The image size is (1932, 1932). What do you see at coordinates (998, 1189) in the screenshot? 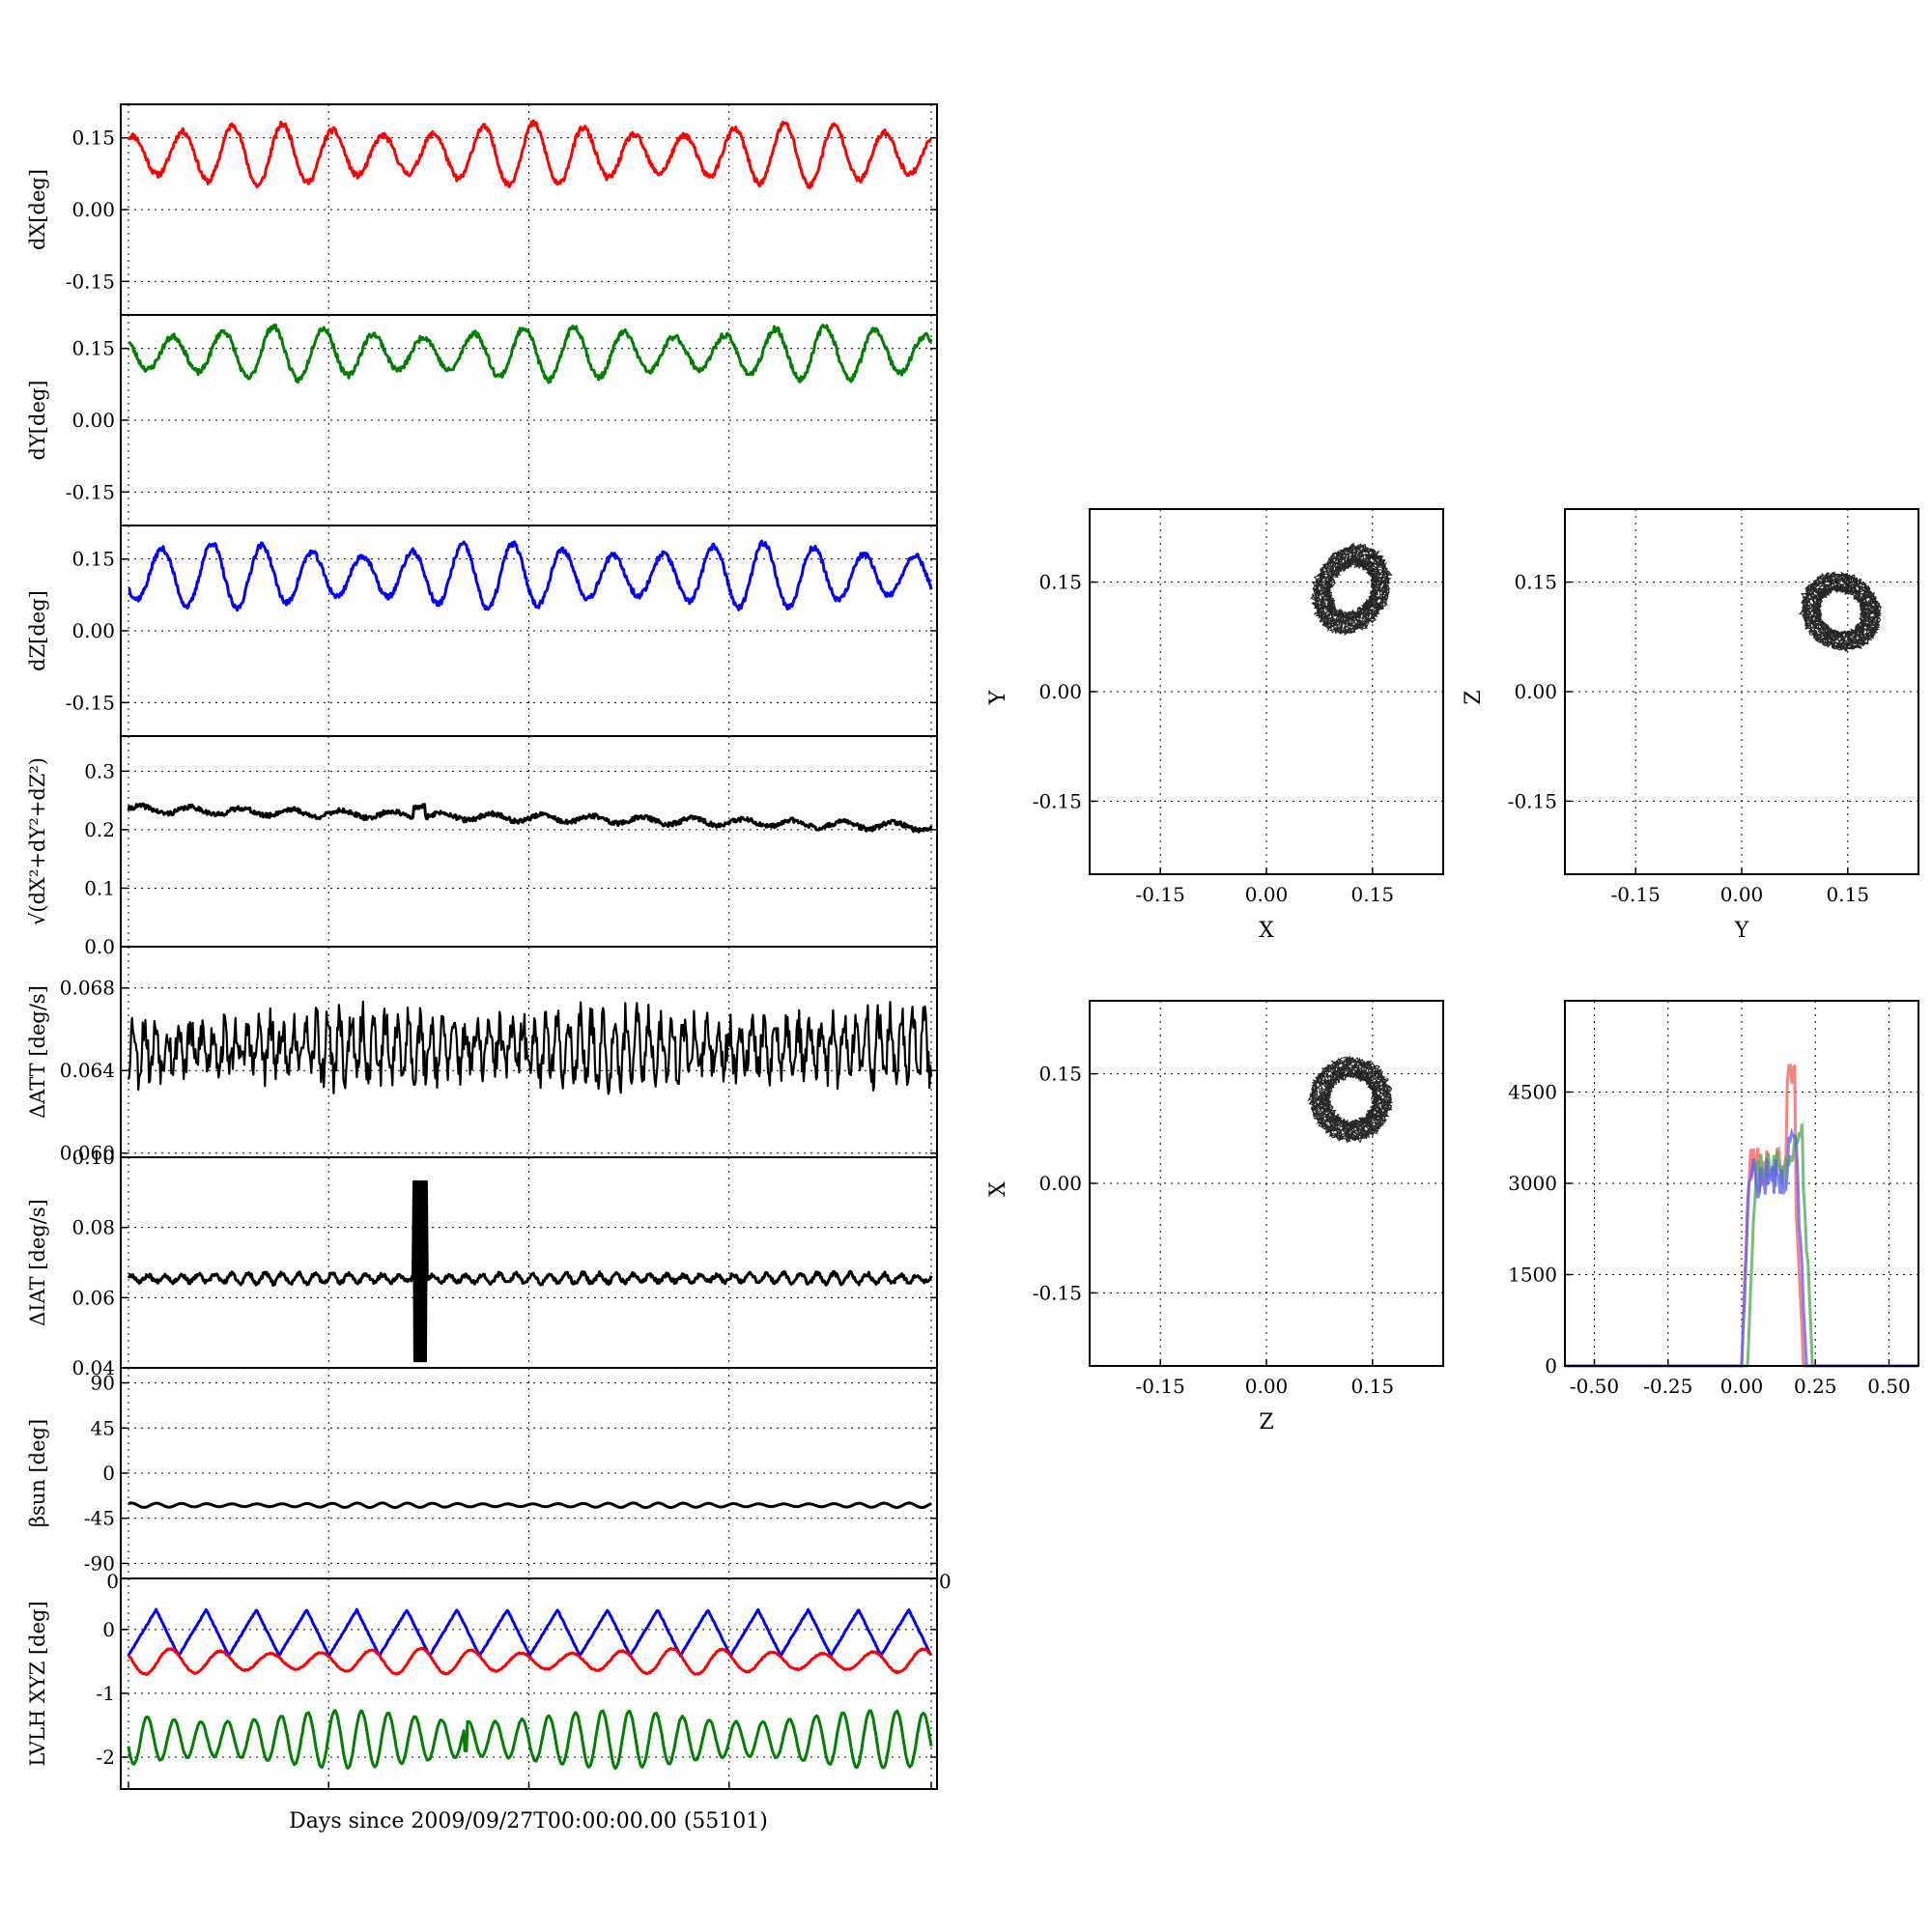
I see `y-axis-label: X` at bounding box center [998, 1189].